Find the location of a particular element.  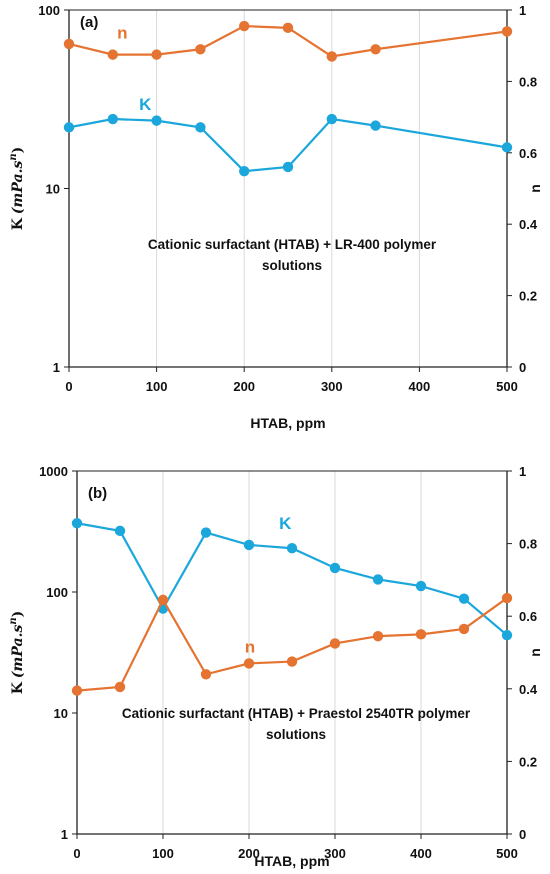

panel-label: (b) is located at coordinates (97, 493).